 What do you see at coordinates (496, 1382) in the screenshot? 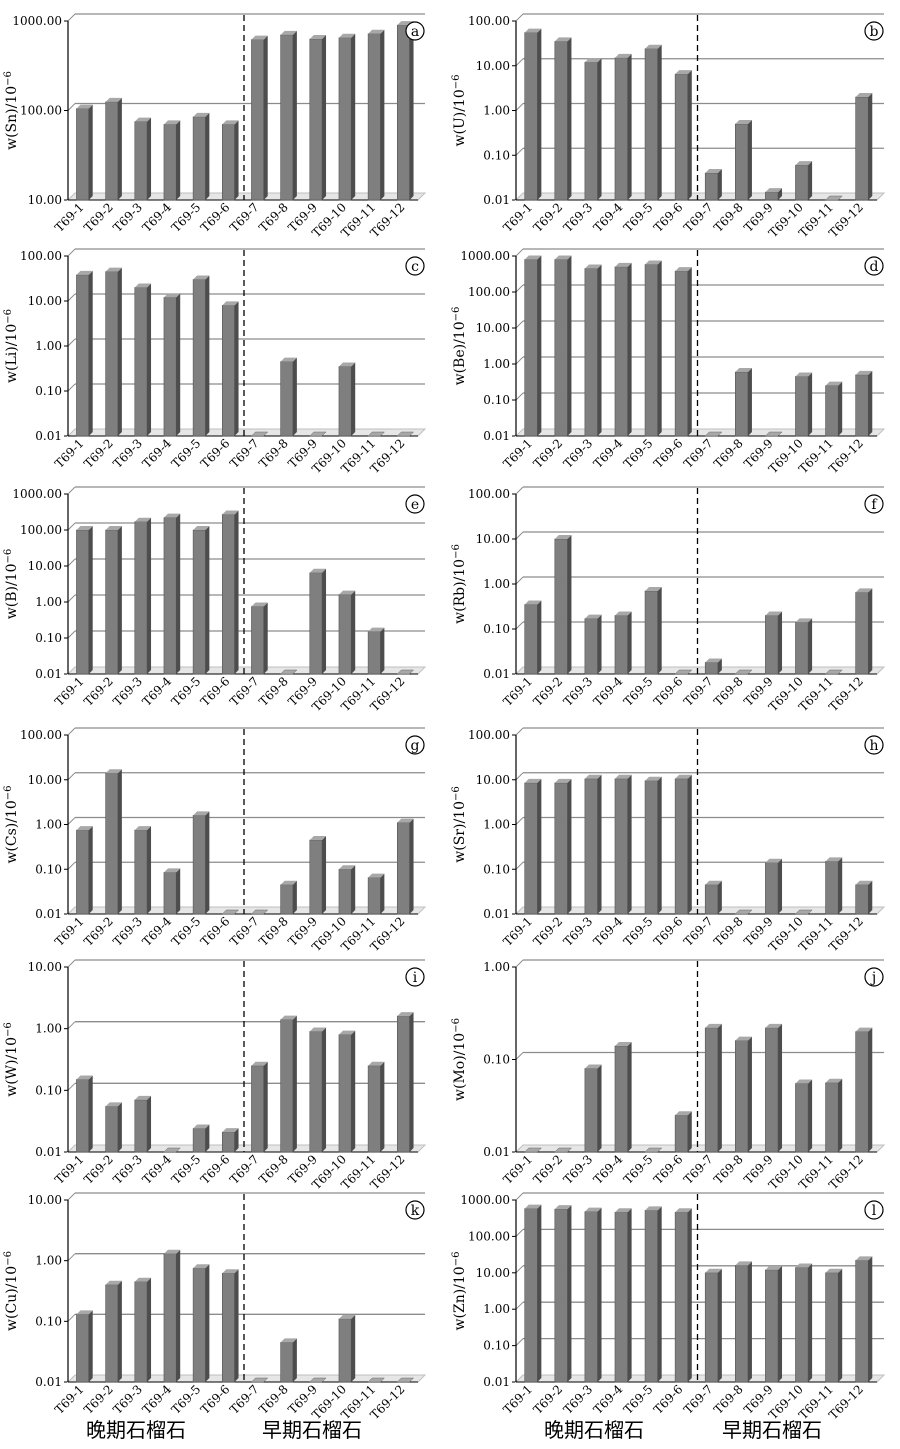
I see `y-tick-label: 0.01` at bounding box center [496, 1382].